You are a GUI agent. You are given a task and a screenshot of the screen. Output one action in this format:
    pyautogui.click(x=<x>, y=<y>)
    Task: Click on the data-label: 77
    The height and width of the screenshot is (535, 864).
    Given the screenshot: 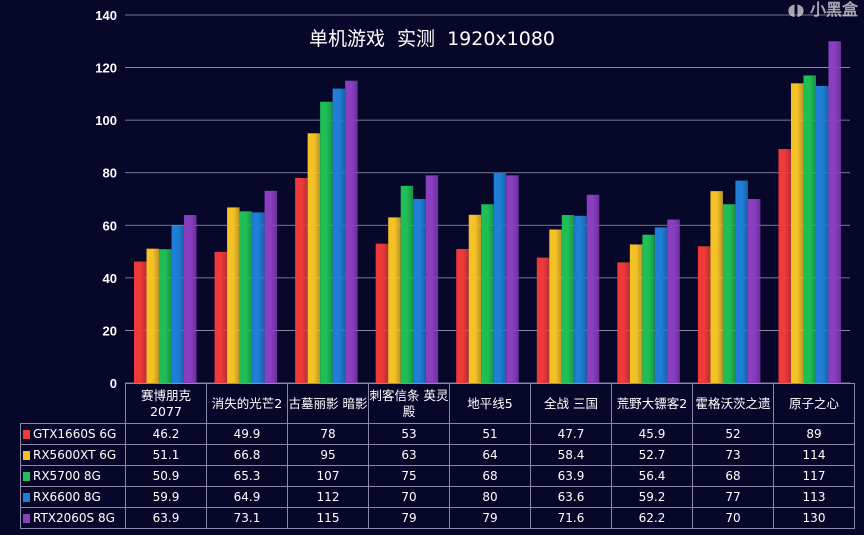 What is the action you would take?
    pyautogui.click(x=733, y=497)
    